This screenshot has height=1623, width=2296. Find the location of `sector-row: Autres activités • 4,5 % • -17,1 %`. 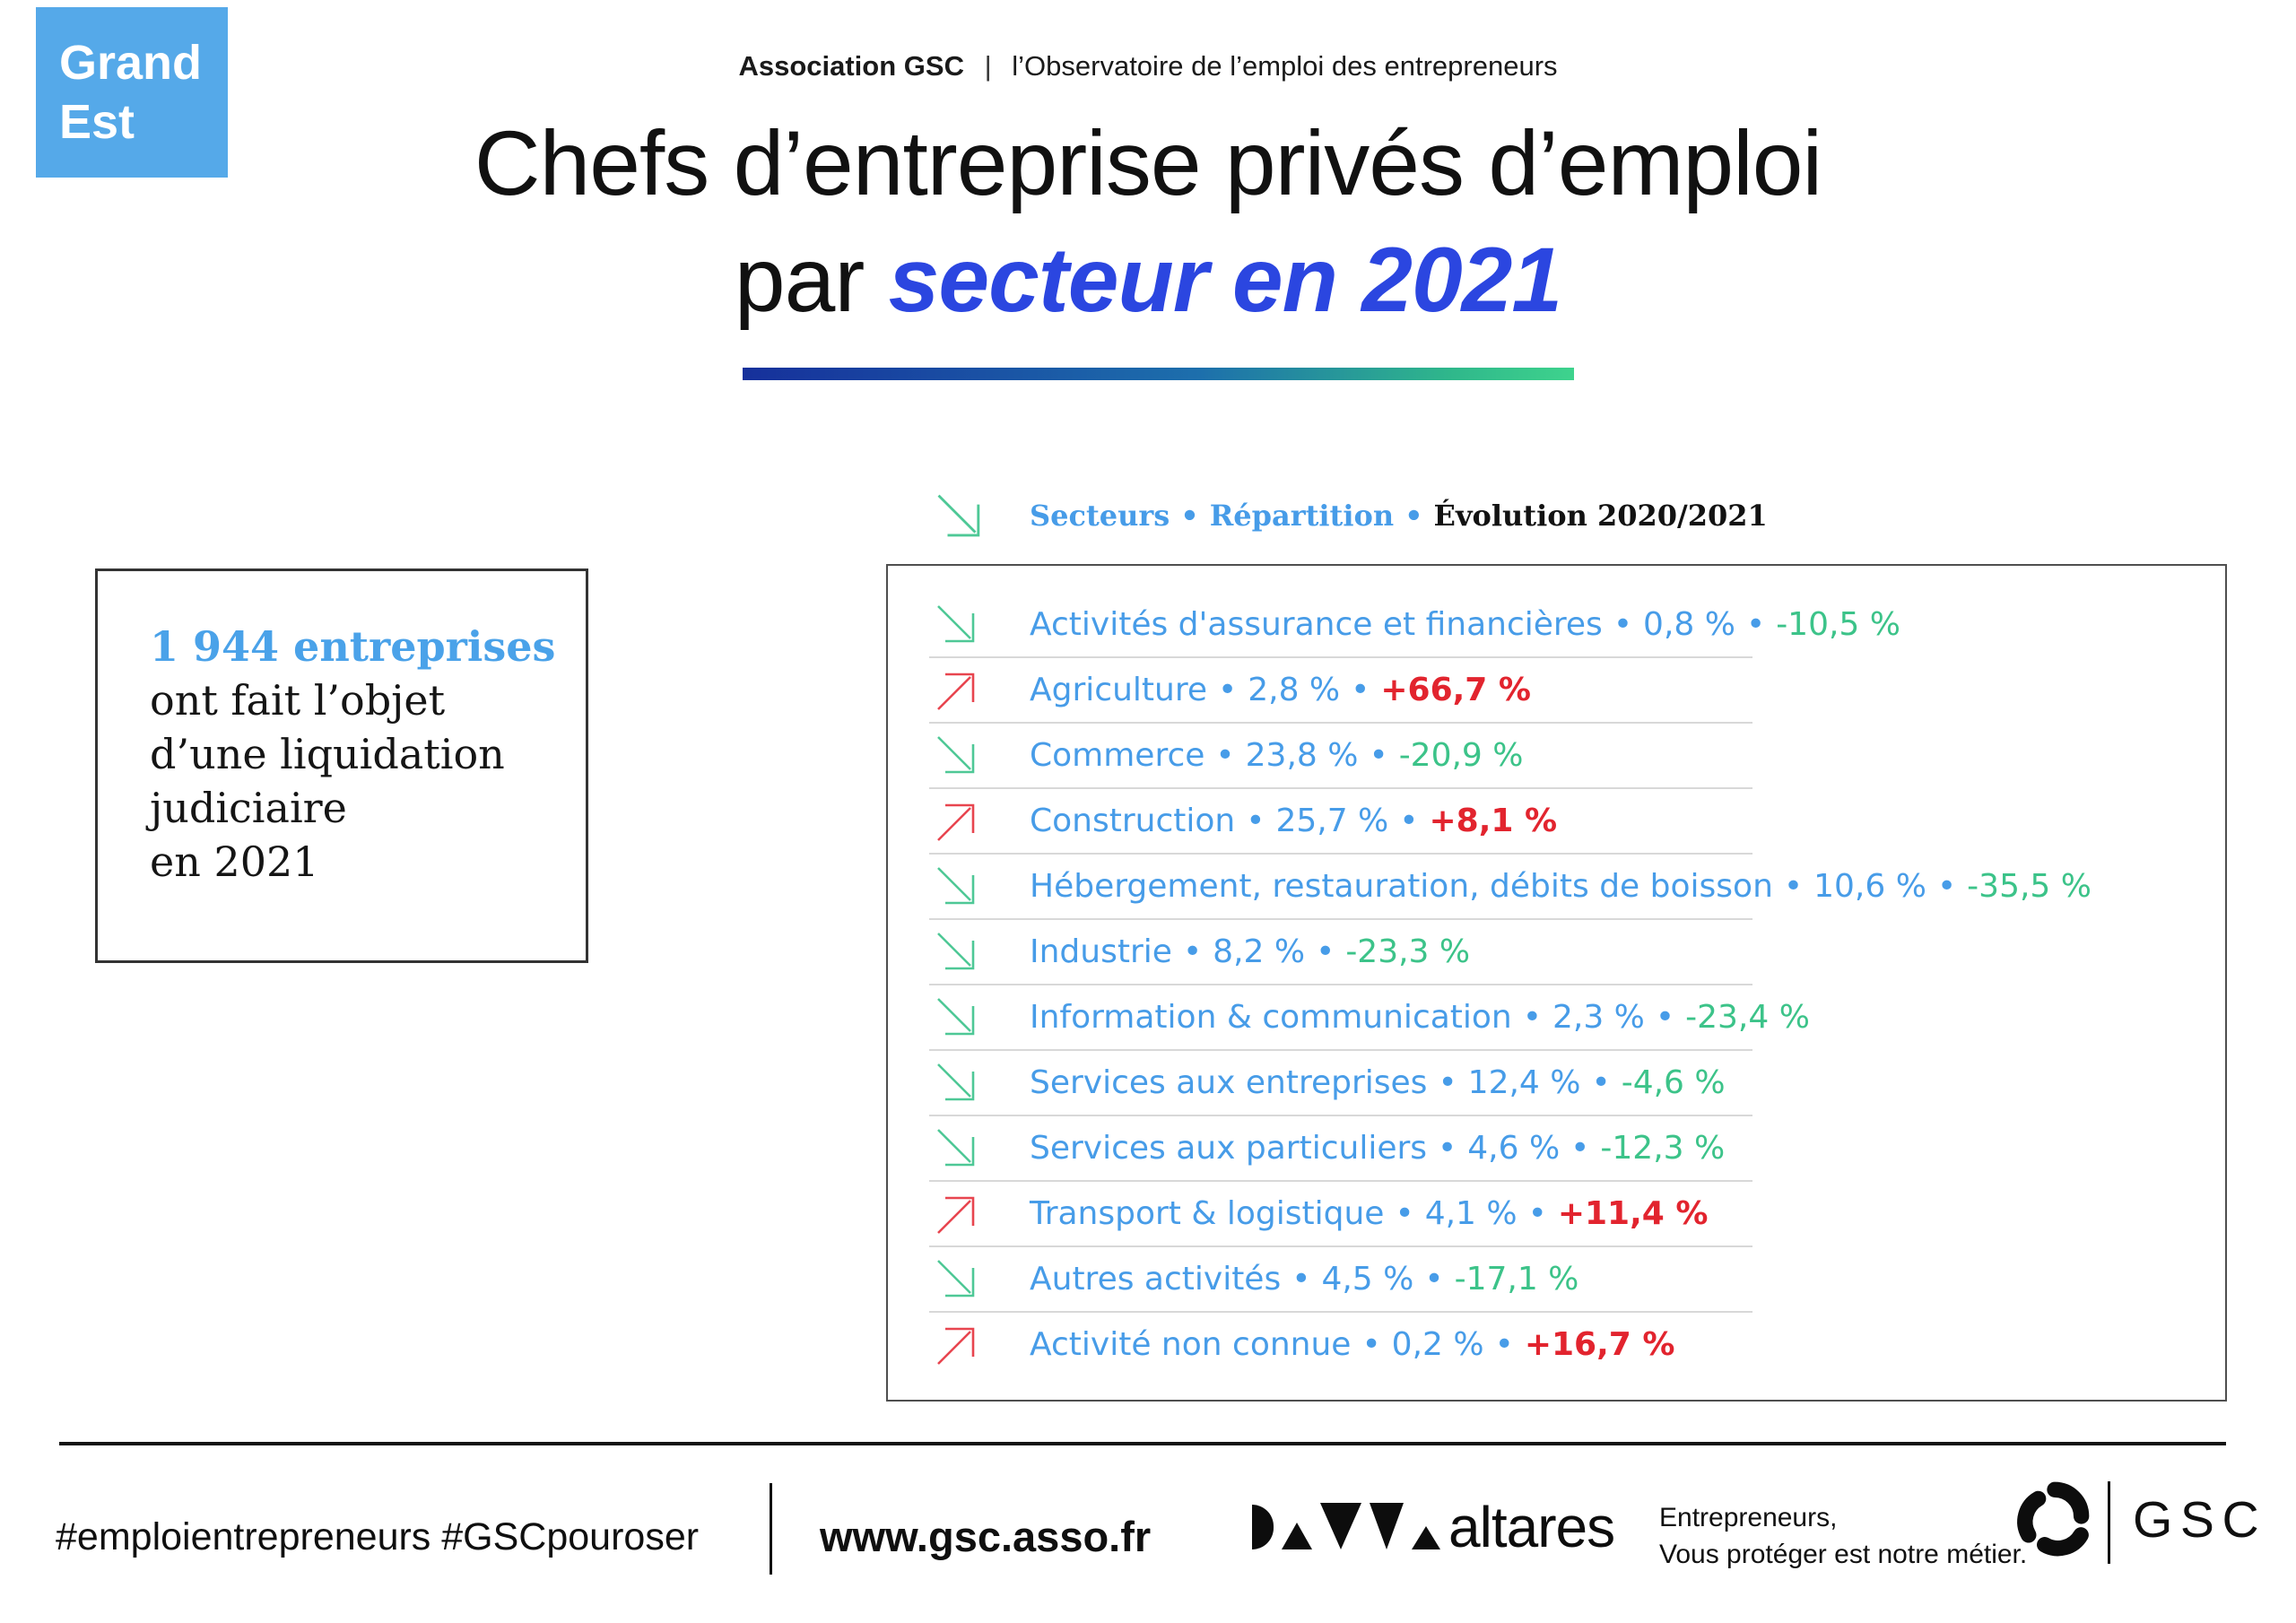

sector-row: Autres activités • 4,5 % • -17,1 % is located at coordinates (1556, 1279).